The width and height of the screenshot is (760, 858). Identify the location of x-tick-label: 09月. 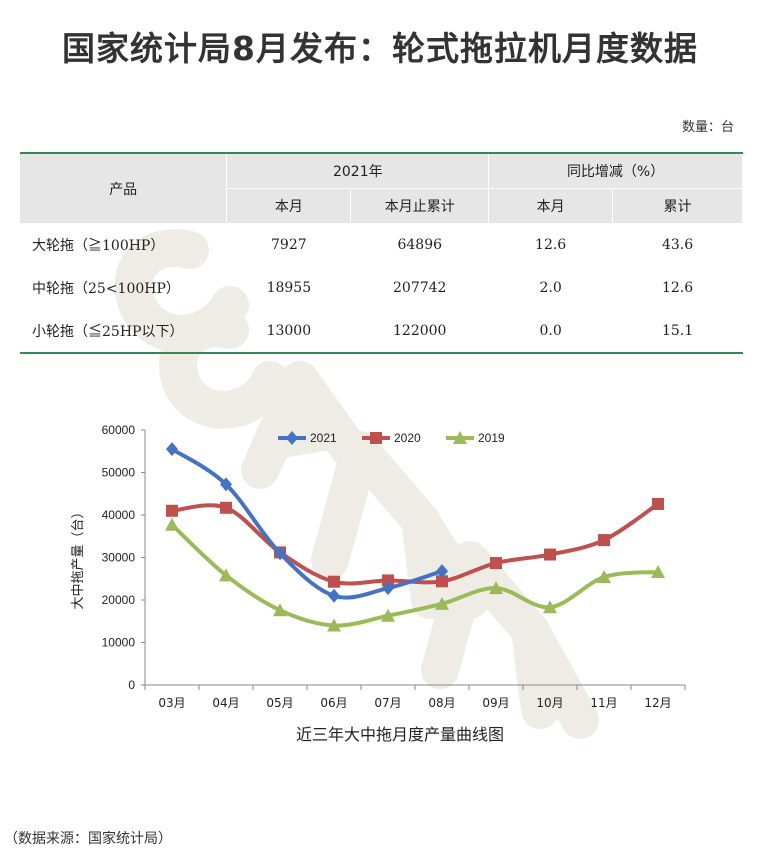
(495, 703).